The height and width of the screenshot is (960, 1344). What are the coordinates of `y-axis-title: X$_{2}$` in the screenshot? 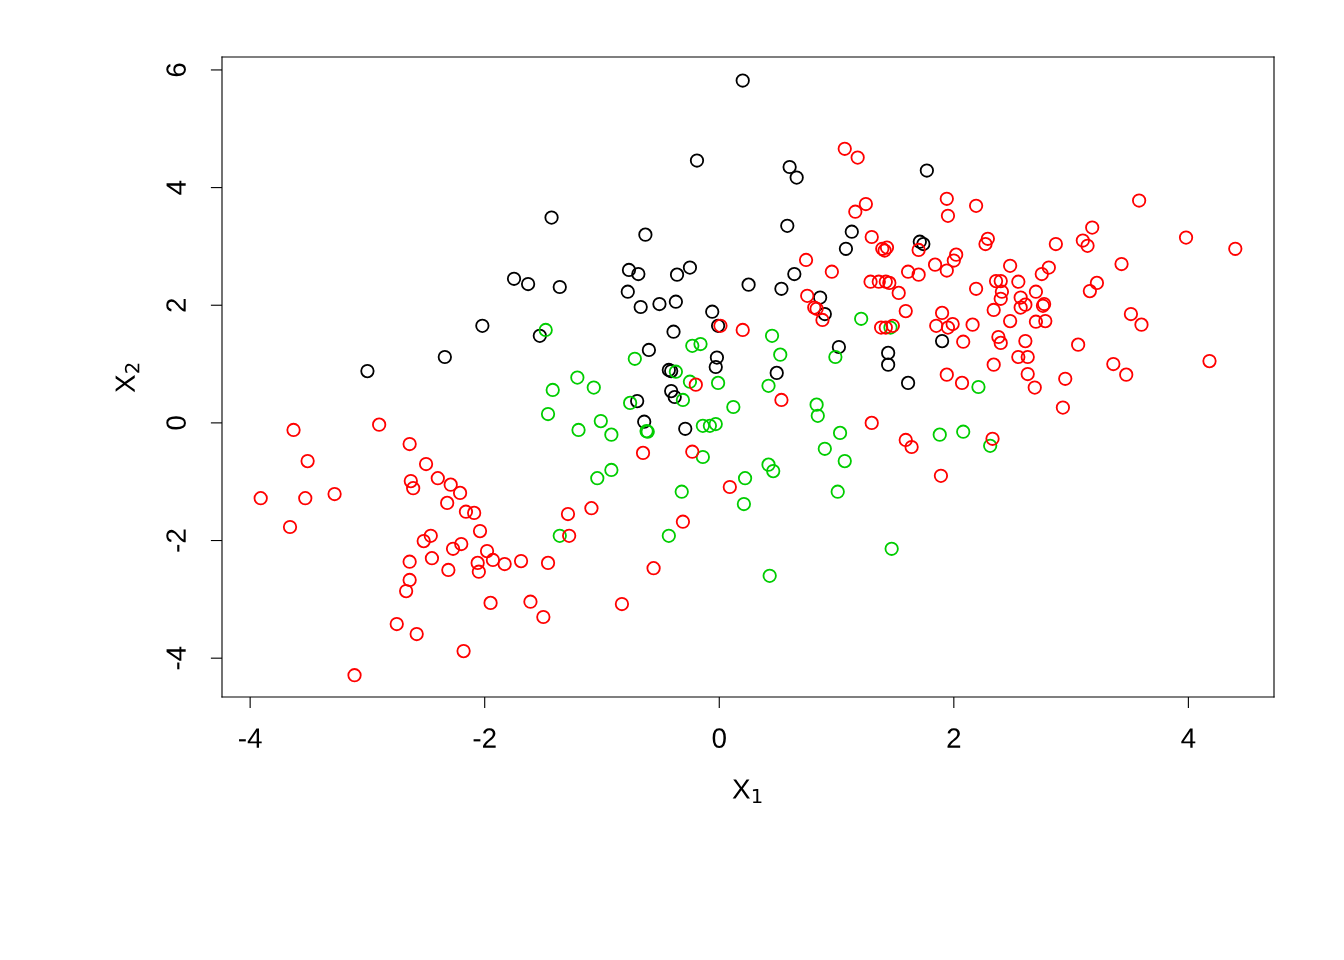 It's located at (127, 378).